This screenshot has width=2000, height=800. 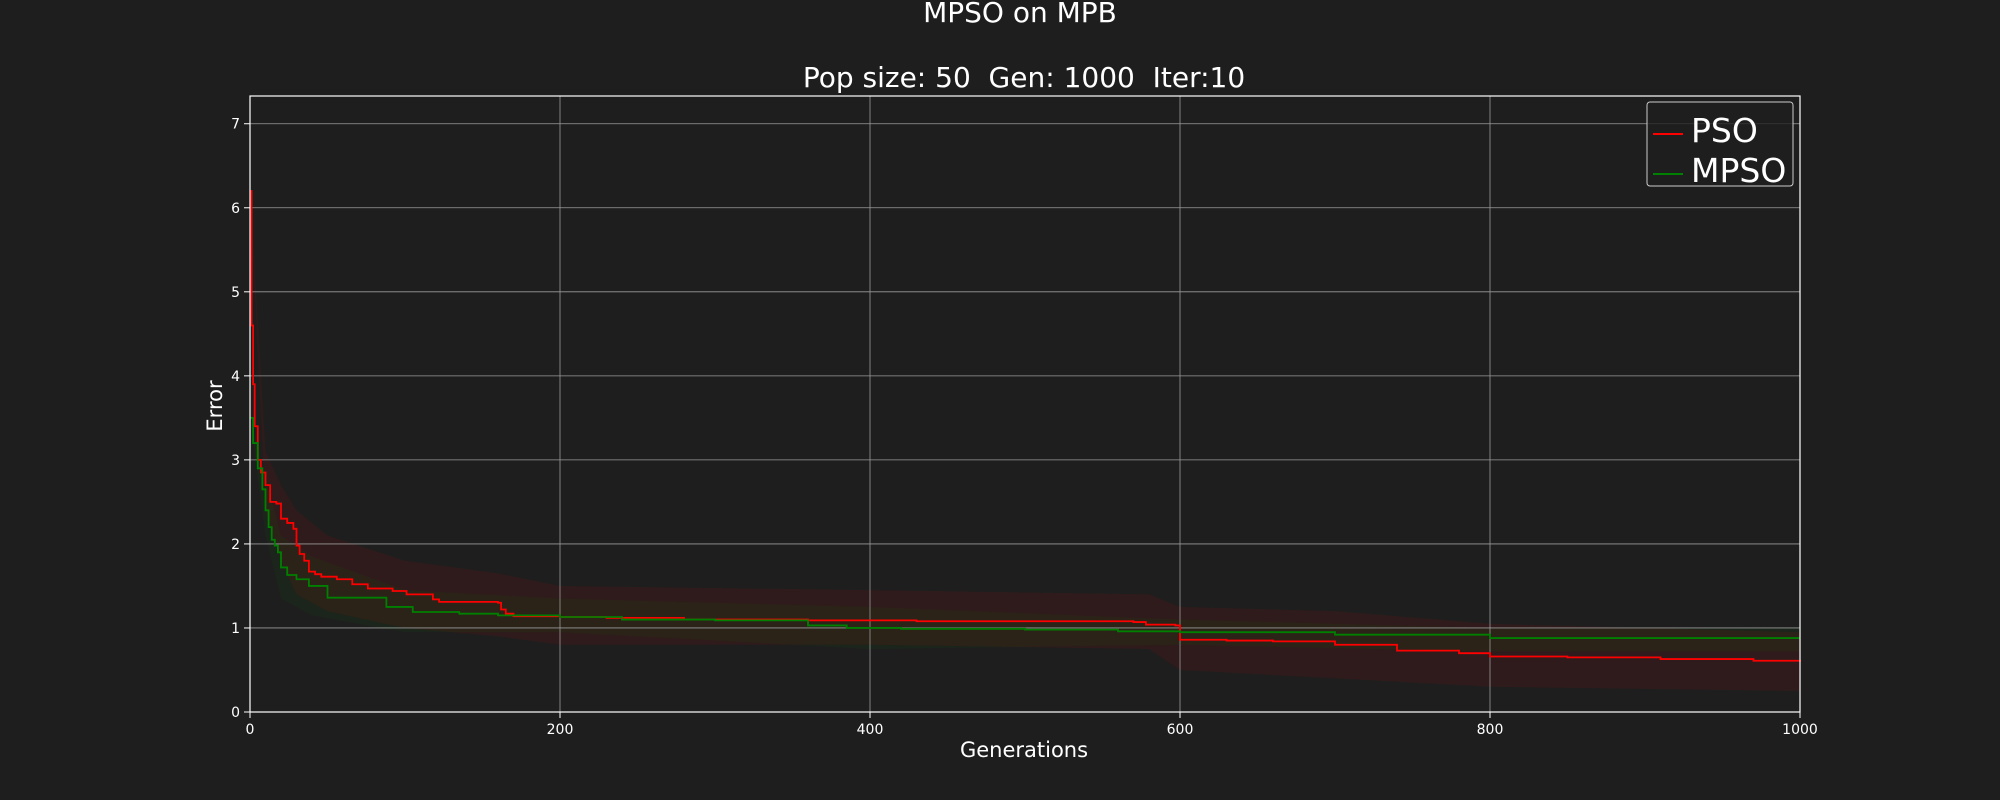 I want to click on y-tick-label: 4, so click(x=235, y=377).